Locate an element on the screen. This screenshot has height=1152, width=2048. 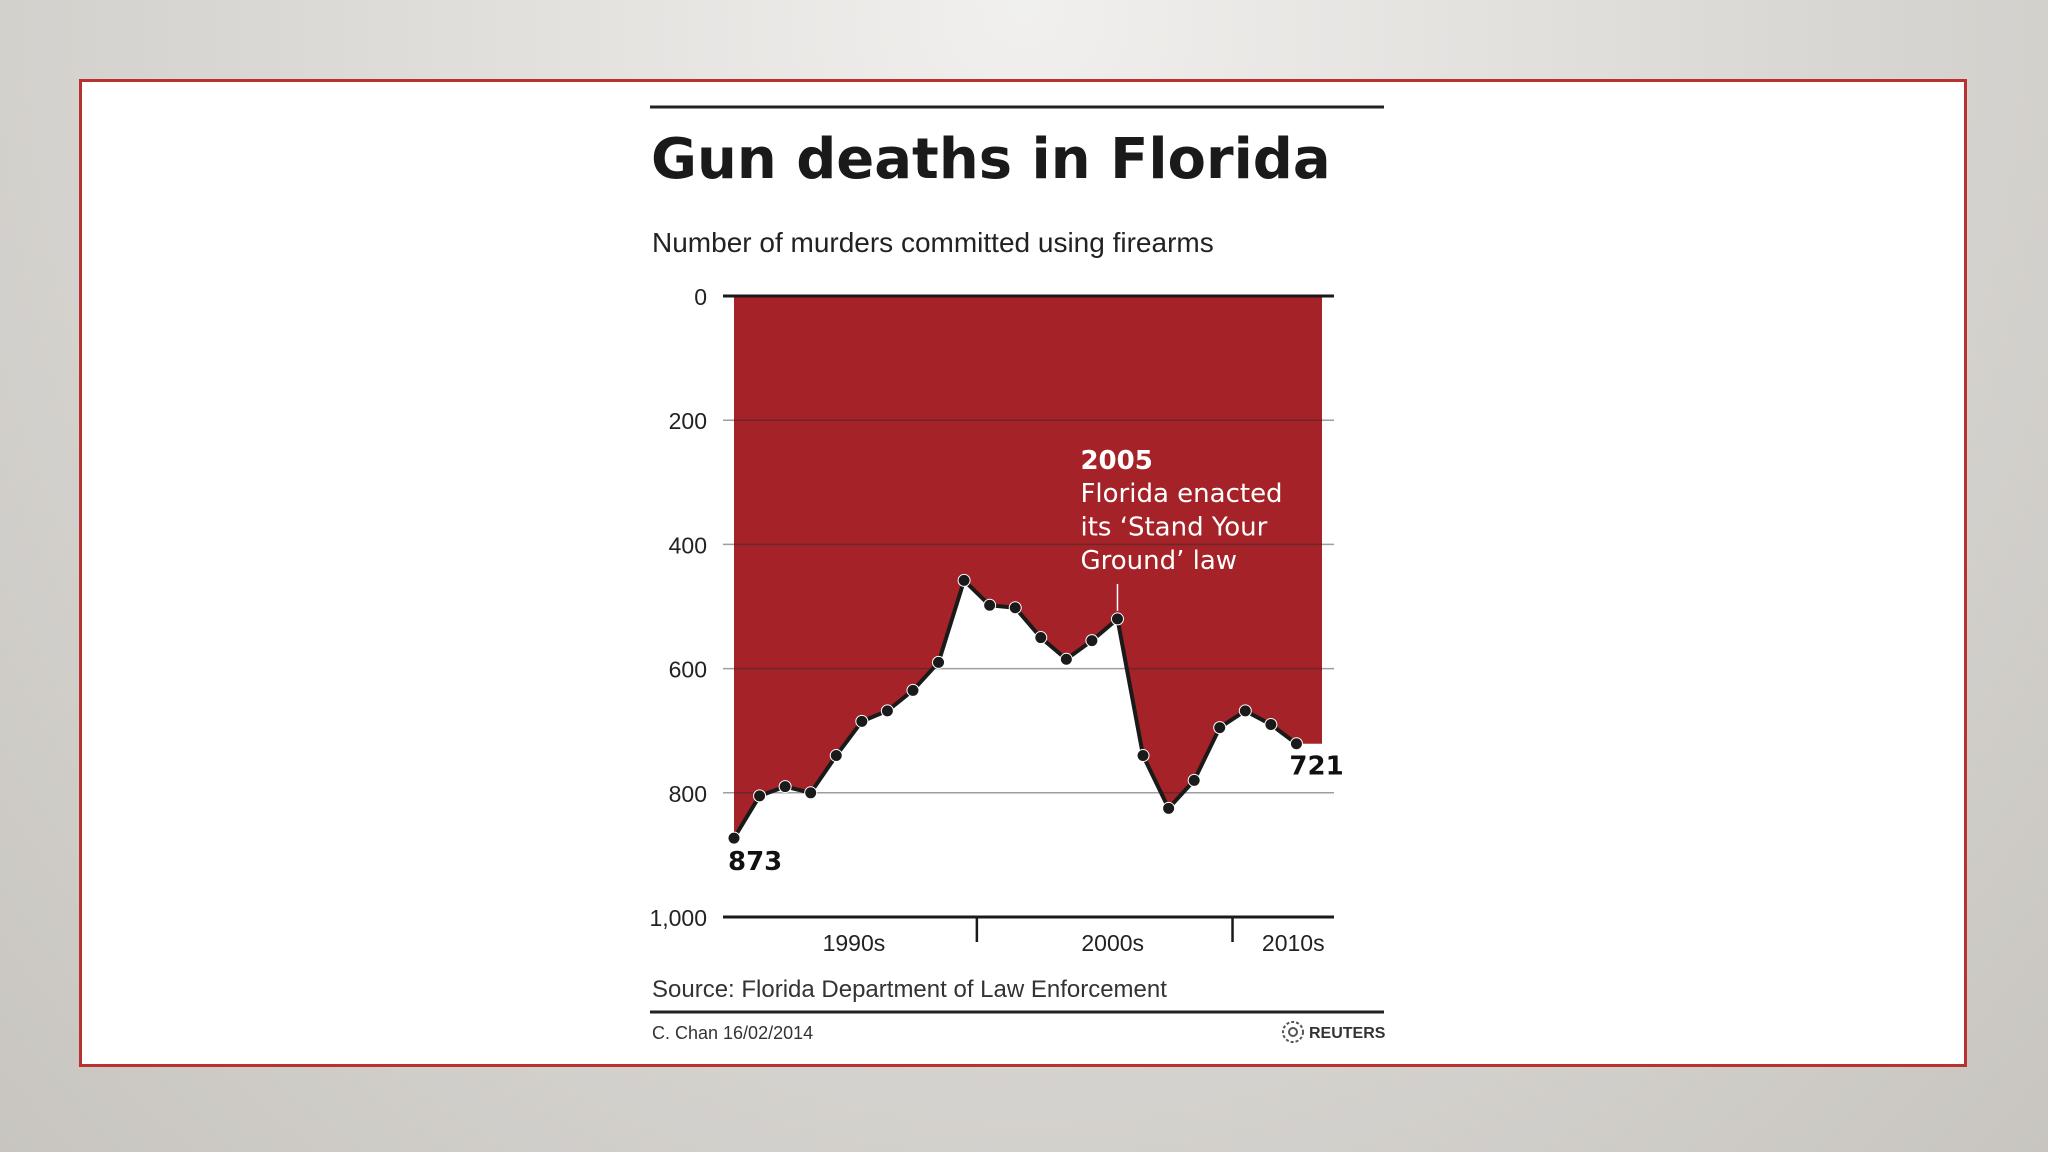
reuters-logo-icon is located at coordinates (1293, 1032).